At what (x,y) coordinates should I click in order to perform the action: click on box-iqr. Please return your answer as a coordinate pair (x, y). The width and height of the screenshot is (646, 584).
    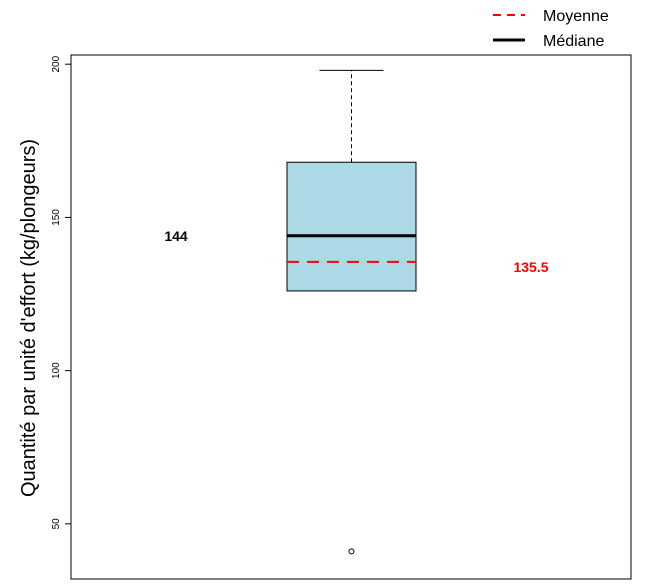
    Looking at the image, I should click on (351, 226).